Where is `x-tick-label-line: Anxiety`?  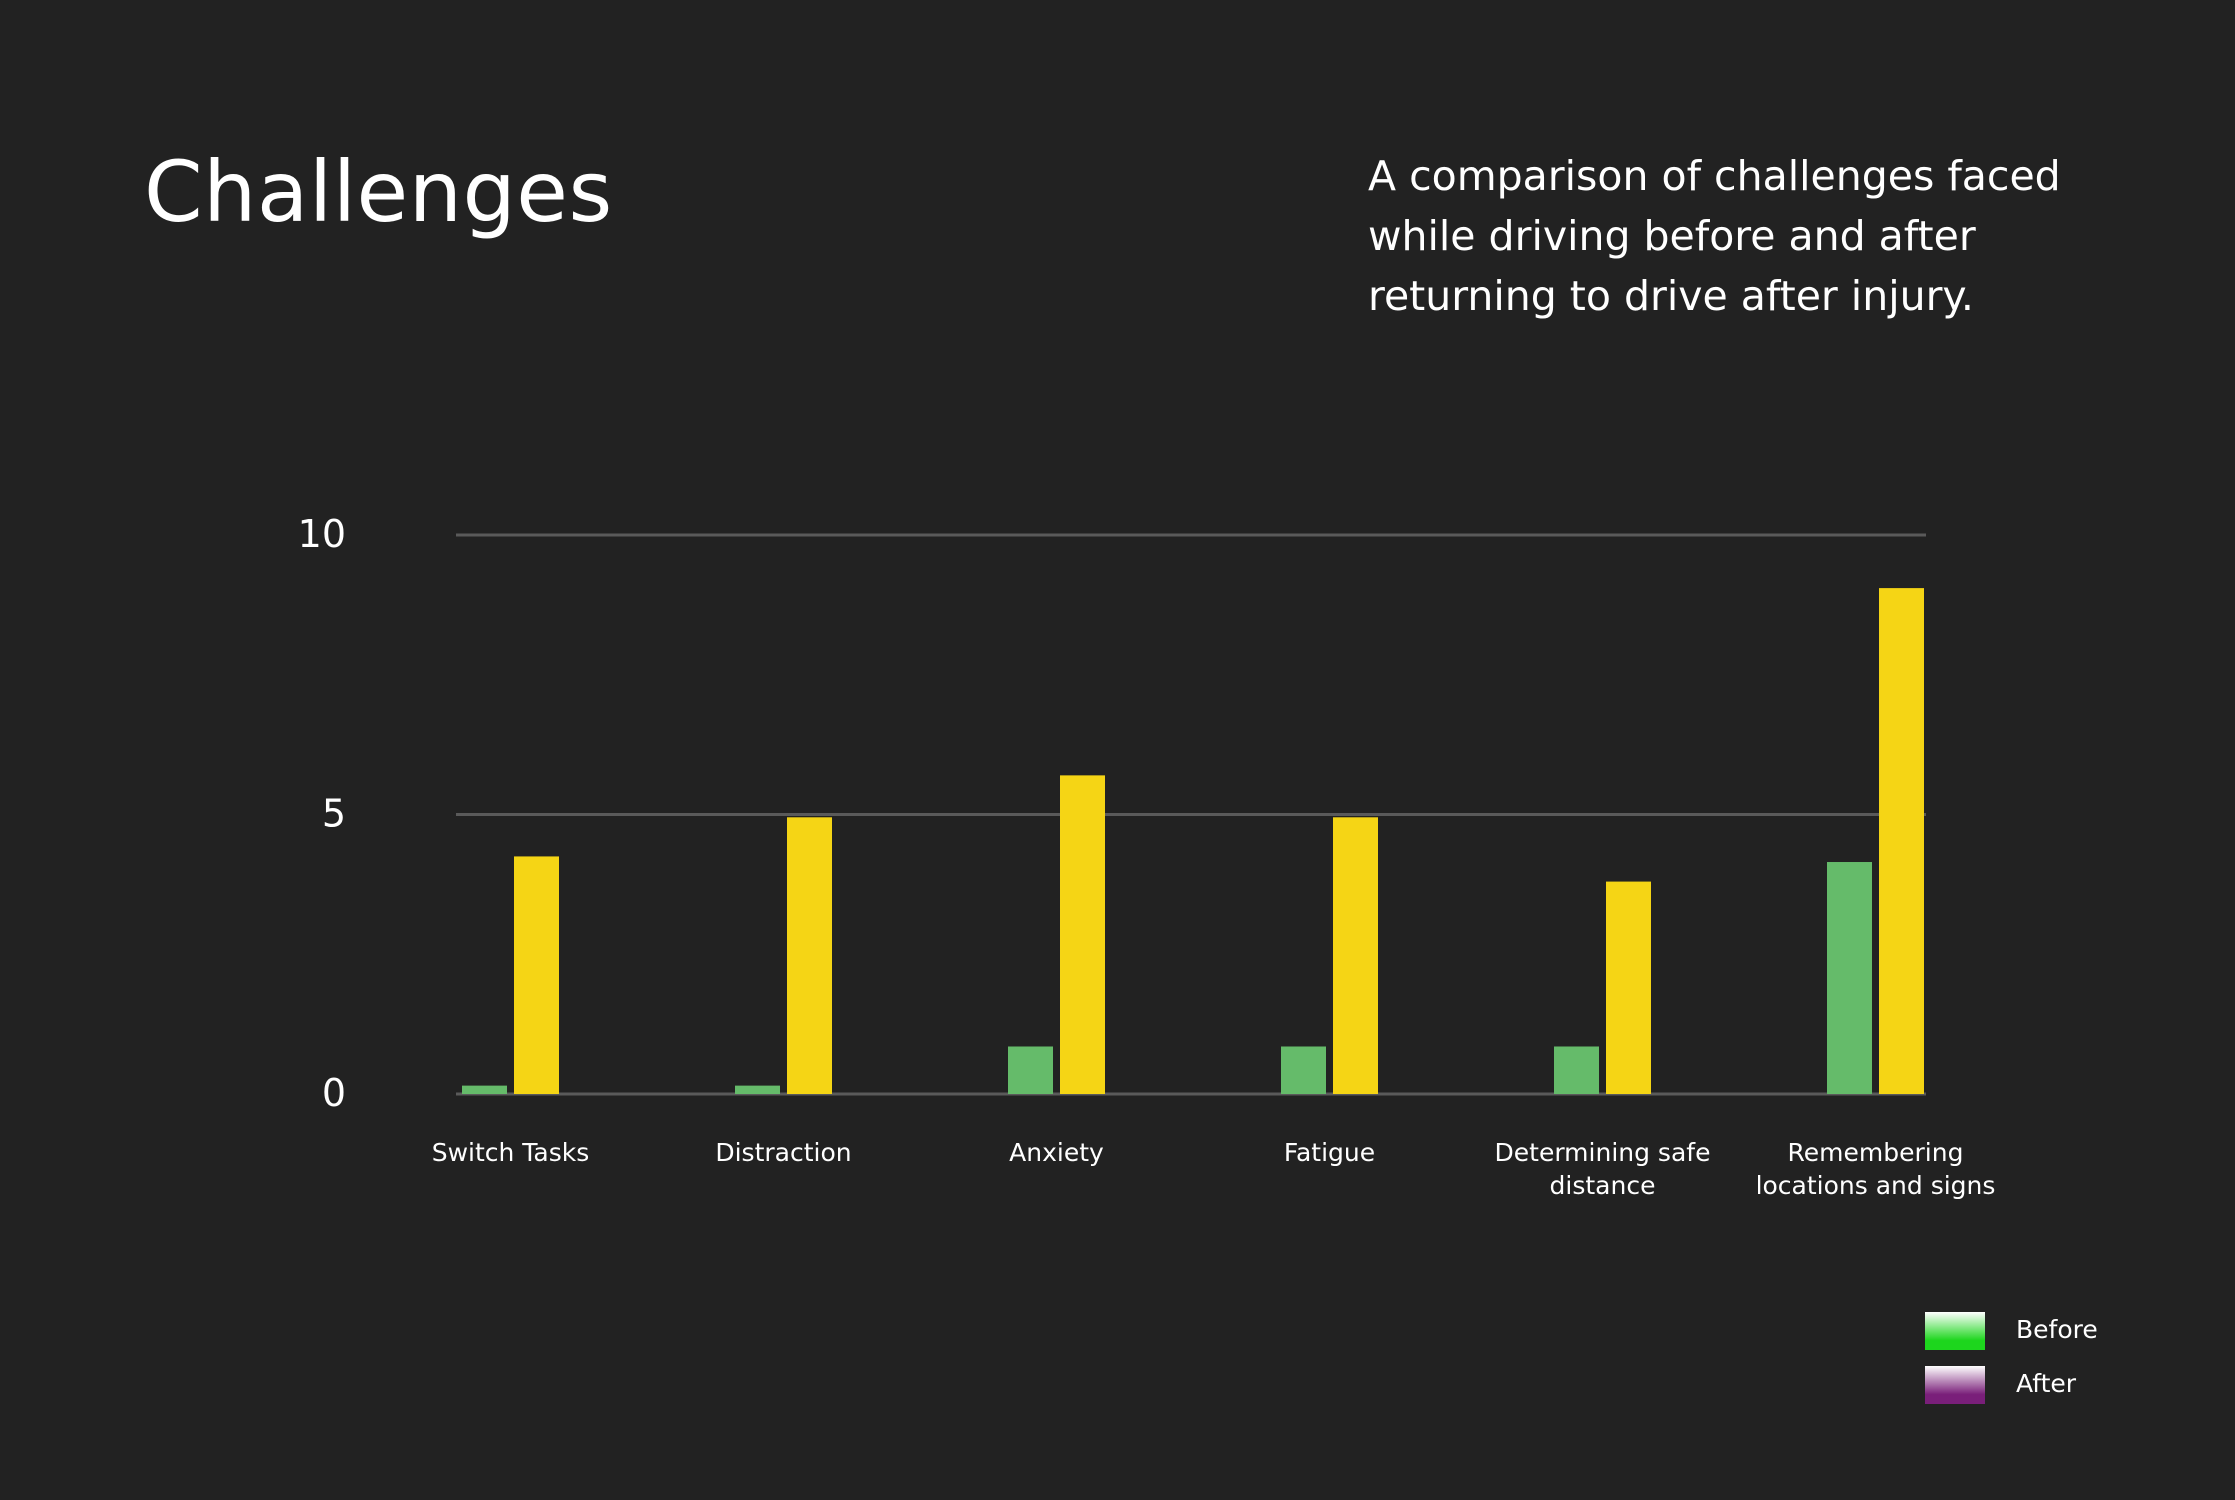 x-tick-label-line: Anxiety is located at coordinates (1056, 1152).